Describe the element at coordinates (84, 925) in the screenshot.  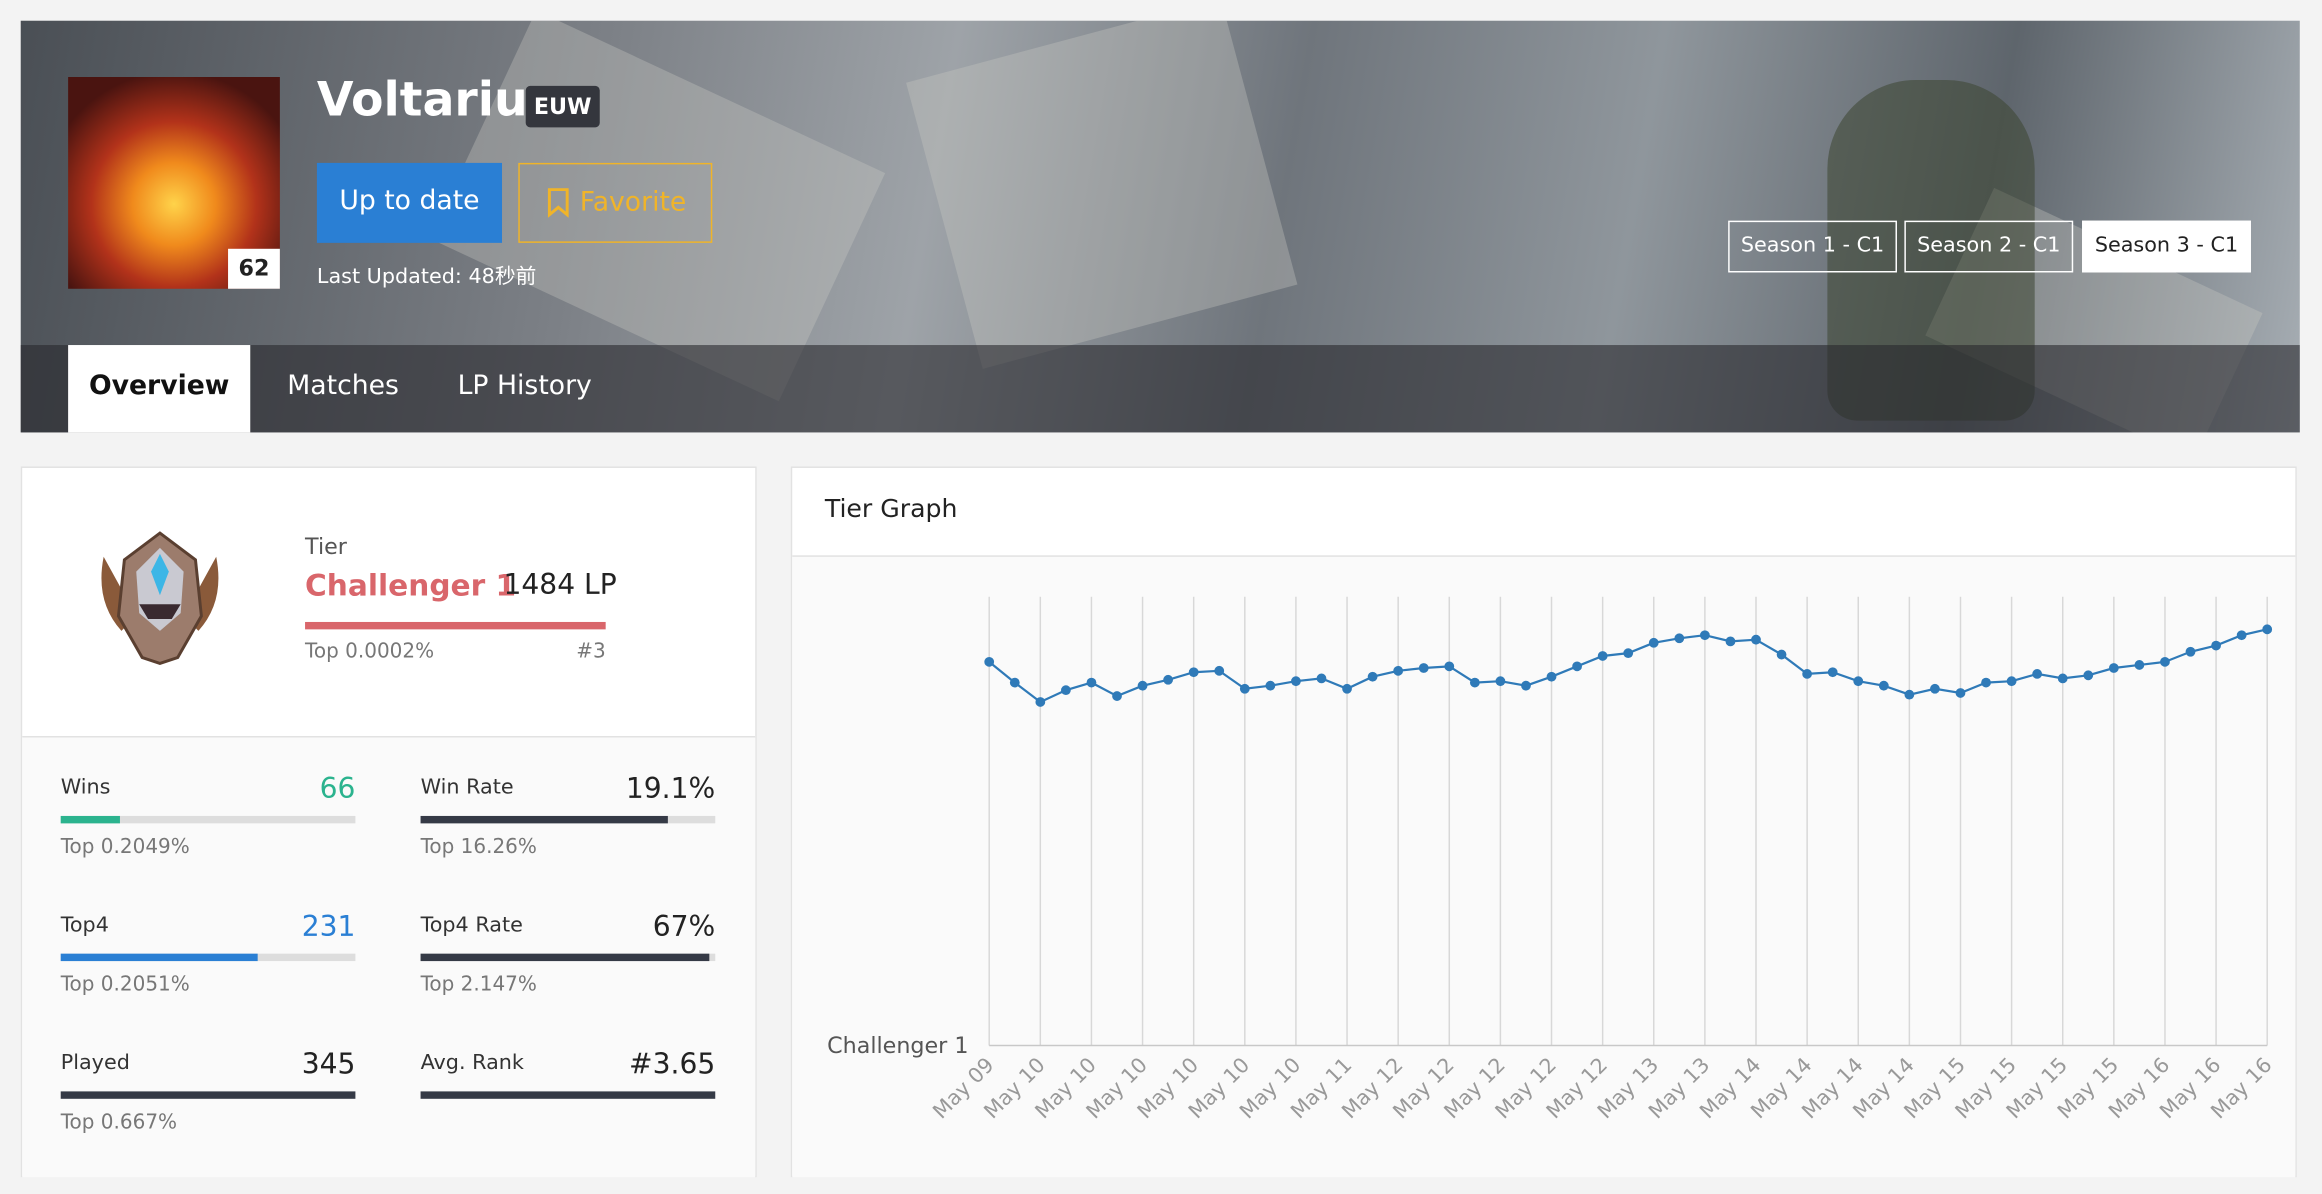
I see `stat-label: Top4` at that location.